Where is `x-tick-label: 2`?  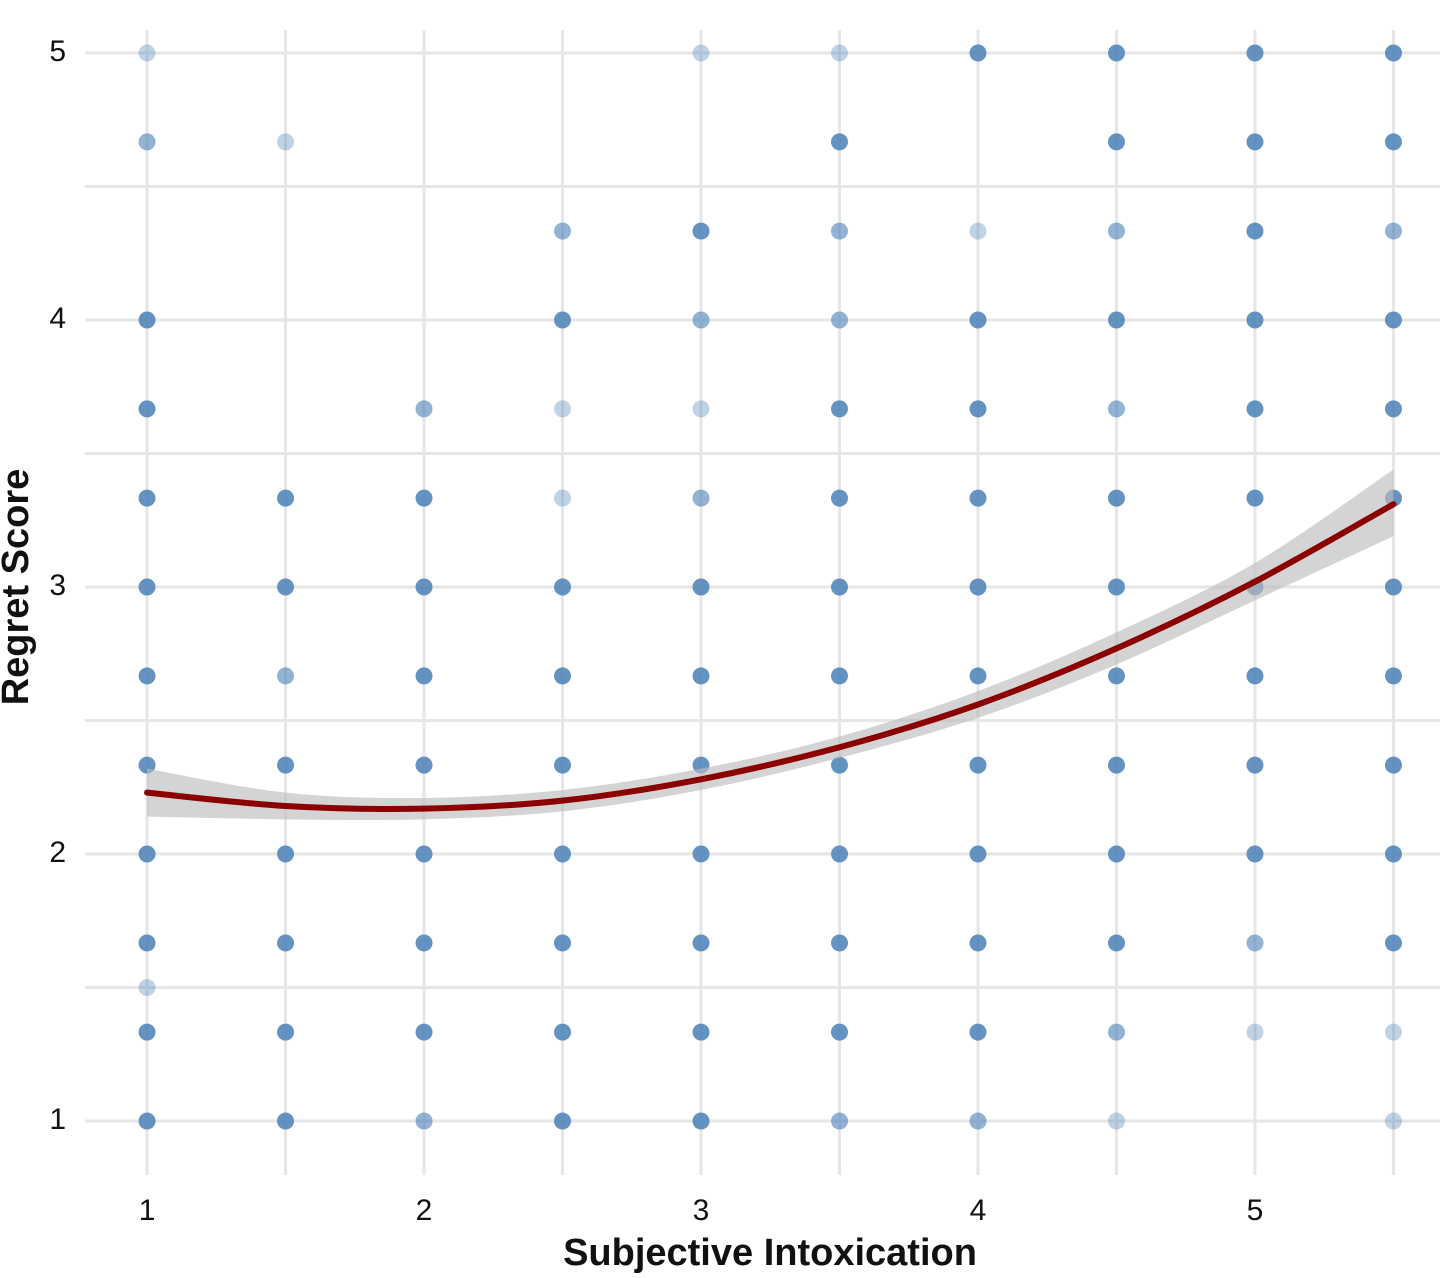 x-tick-label: 2 is located at coordinates (424, 1210).